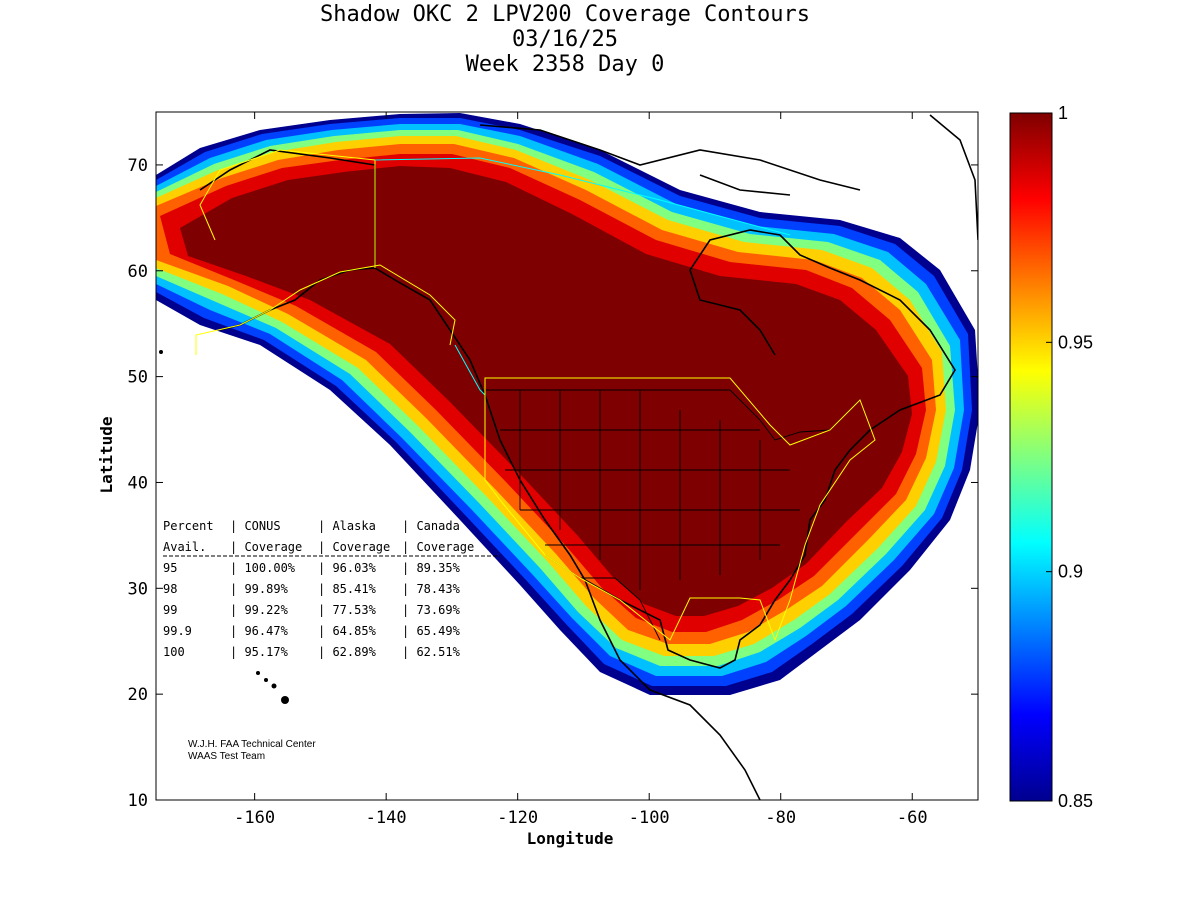  What do you see at coordinates (138, 695) in the screenshot?
I see `y-tick-label: 20` at bounding box center [138, 695].